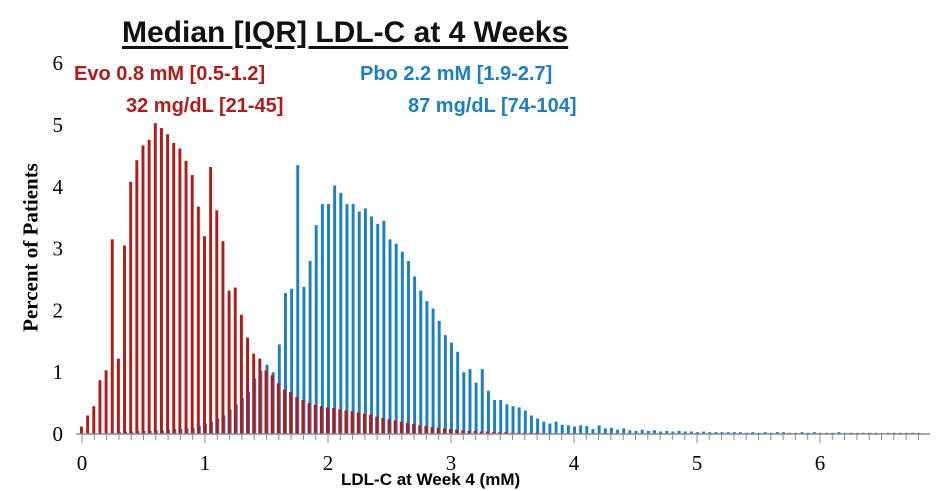 The height and width of the screenshot is (491, 946). Describe the element at coordinates (58, 187) in the screenshot. I see `y-tick-label: 4` at that location.